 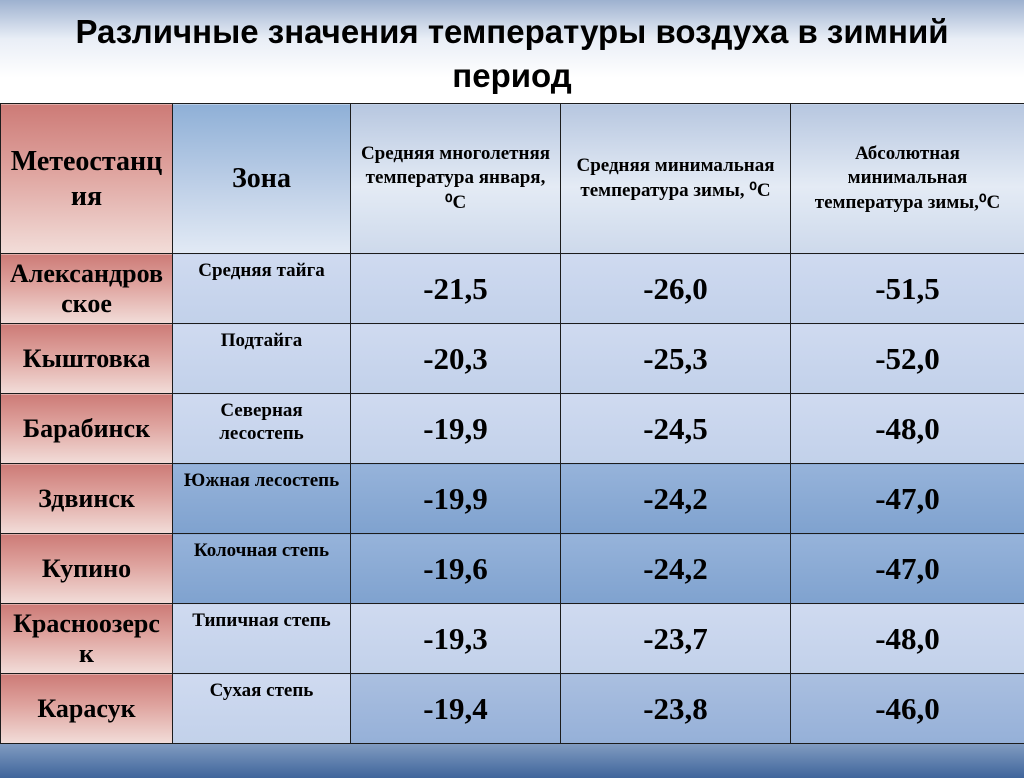 I want to click on avg-january-temp: -19,3, so click(x=456, y=639).